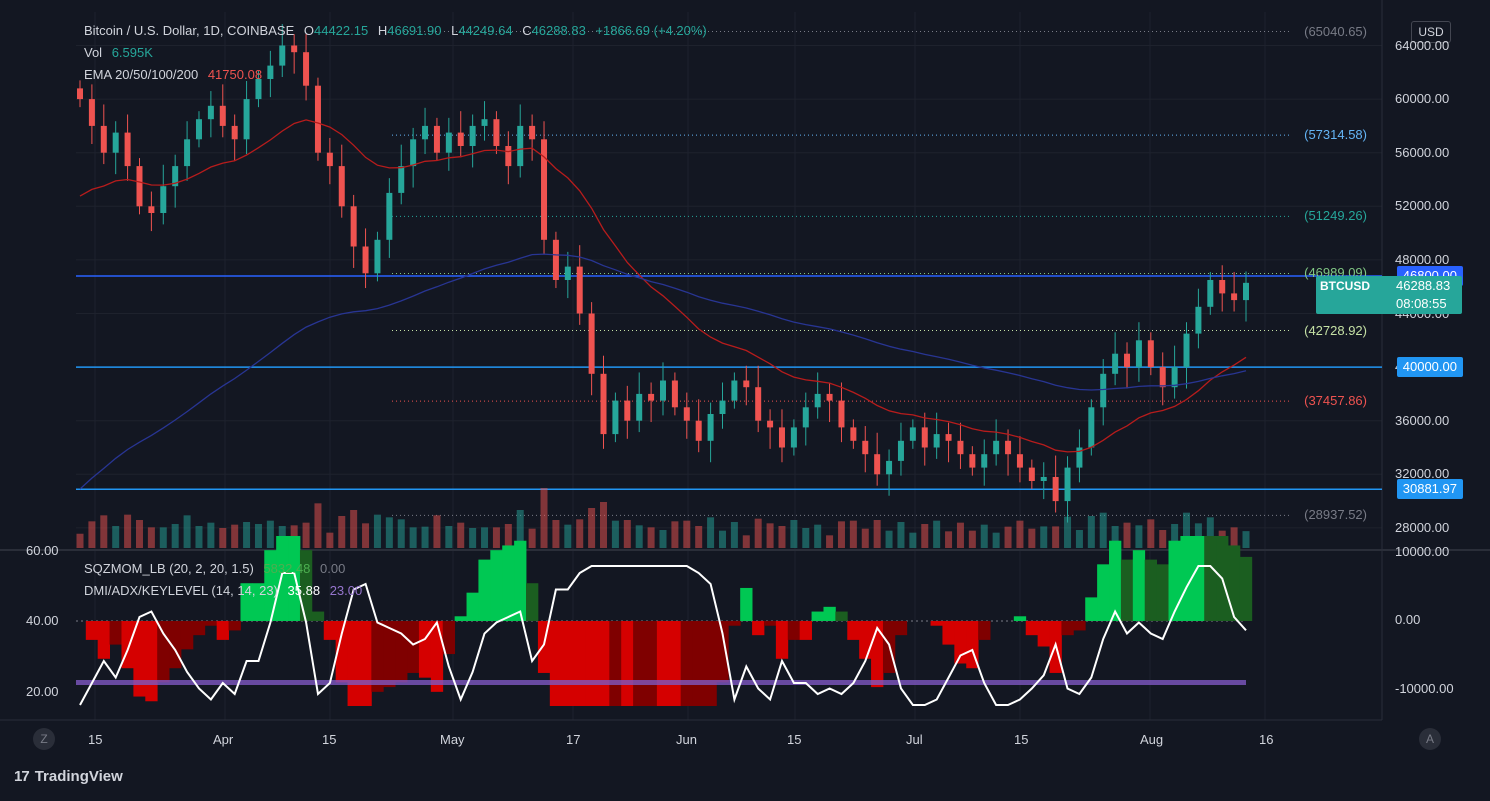  Describe the element at coordinates (1152, 739) in the screenshot. I see `time-axis-label: Aug` at that location.